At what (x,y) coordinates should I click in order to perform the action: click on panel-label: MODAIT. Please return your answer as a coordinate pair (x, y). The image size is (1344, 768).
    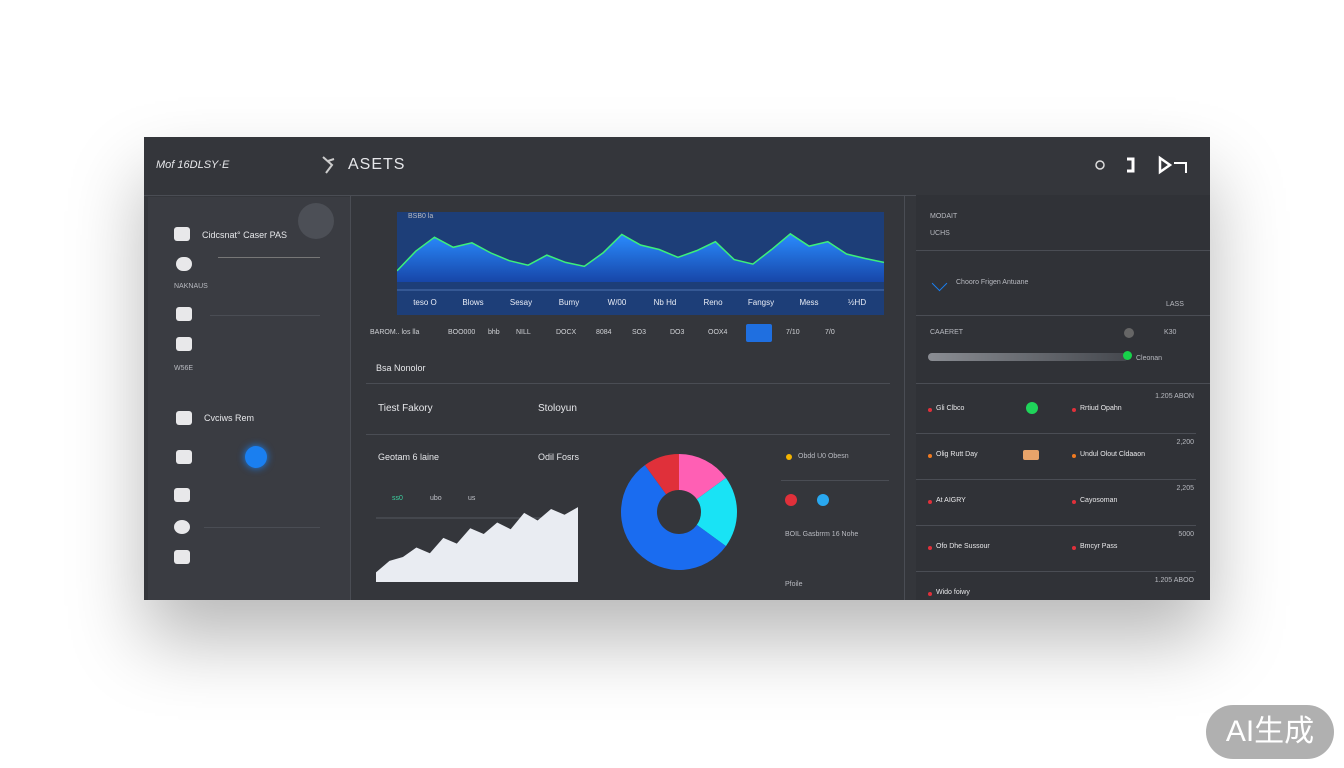
    Looking at the image, I should click on (944, 216).